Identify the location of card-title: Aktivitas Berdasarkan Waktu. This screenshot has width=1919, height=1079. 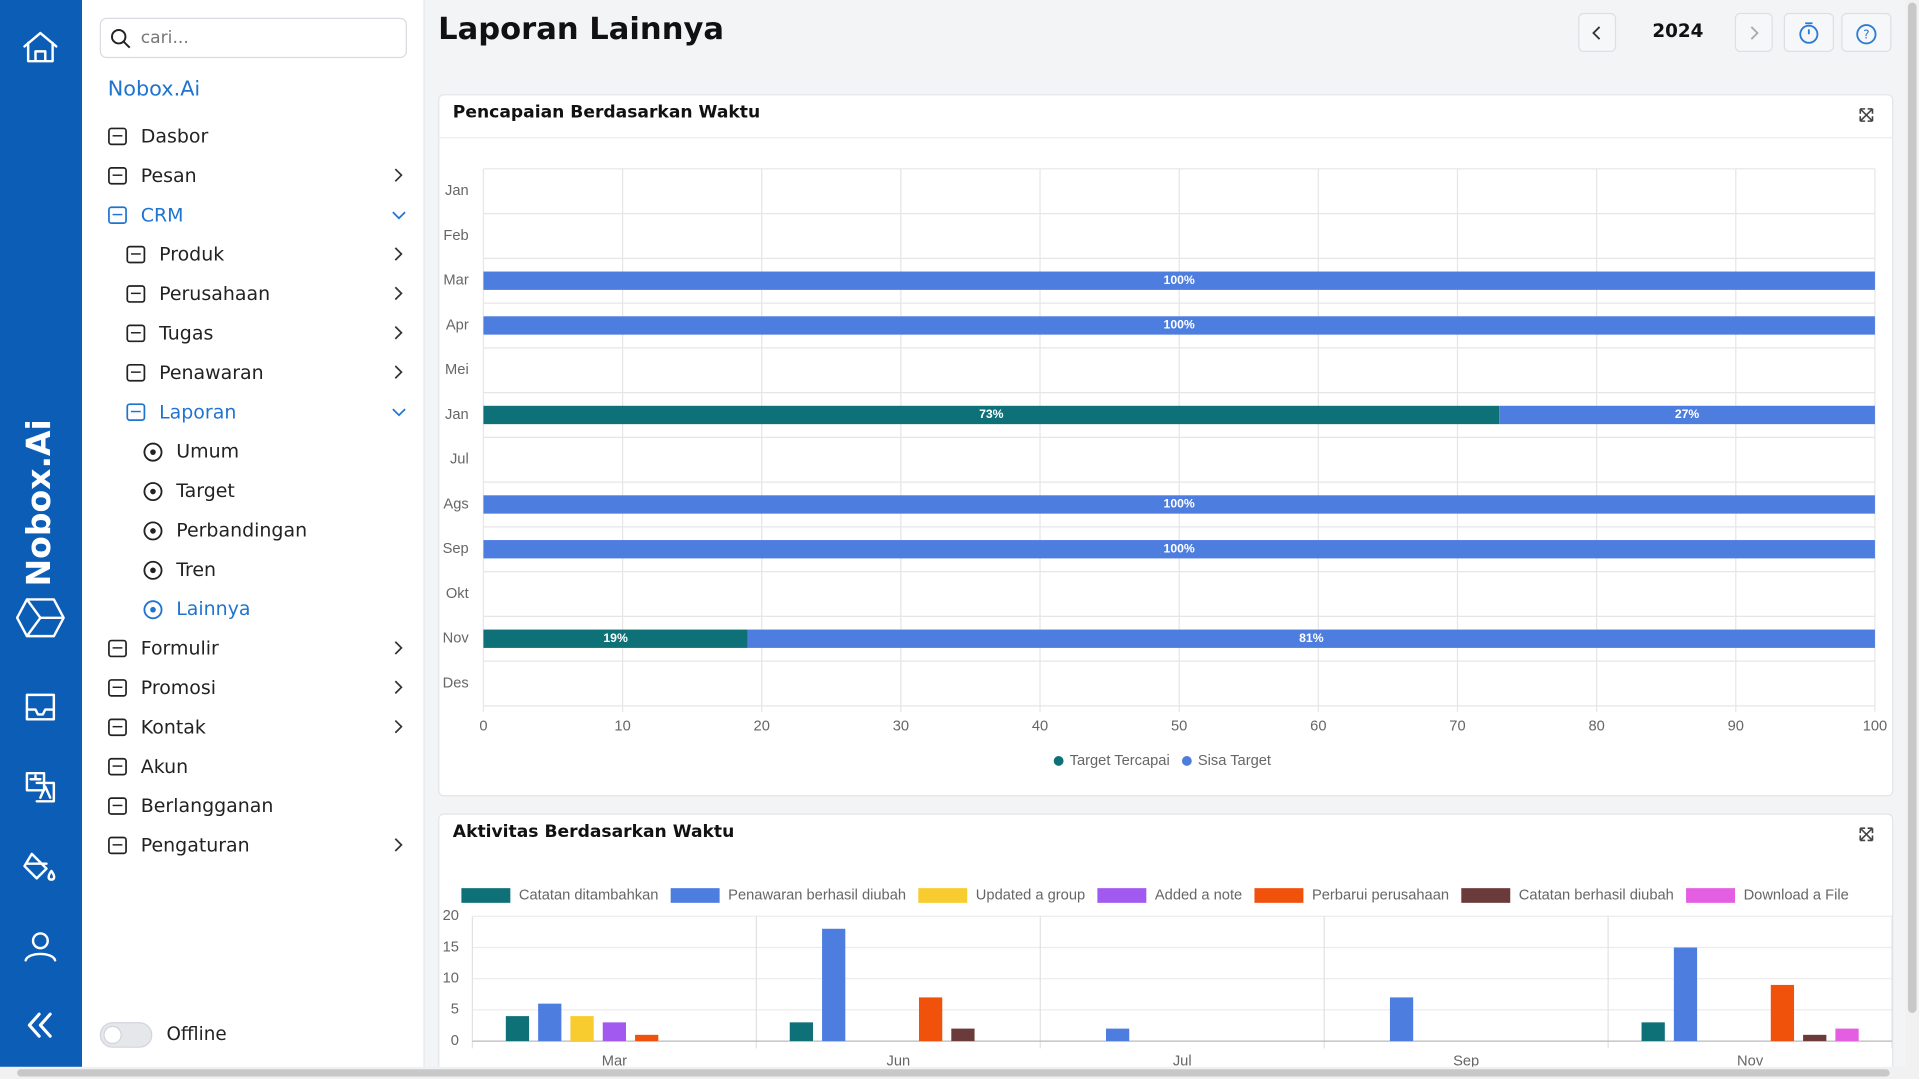
(594, 832).